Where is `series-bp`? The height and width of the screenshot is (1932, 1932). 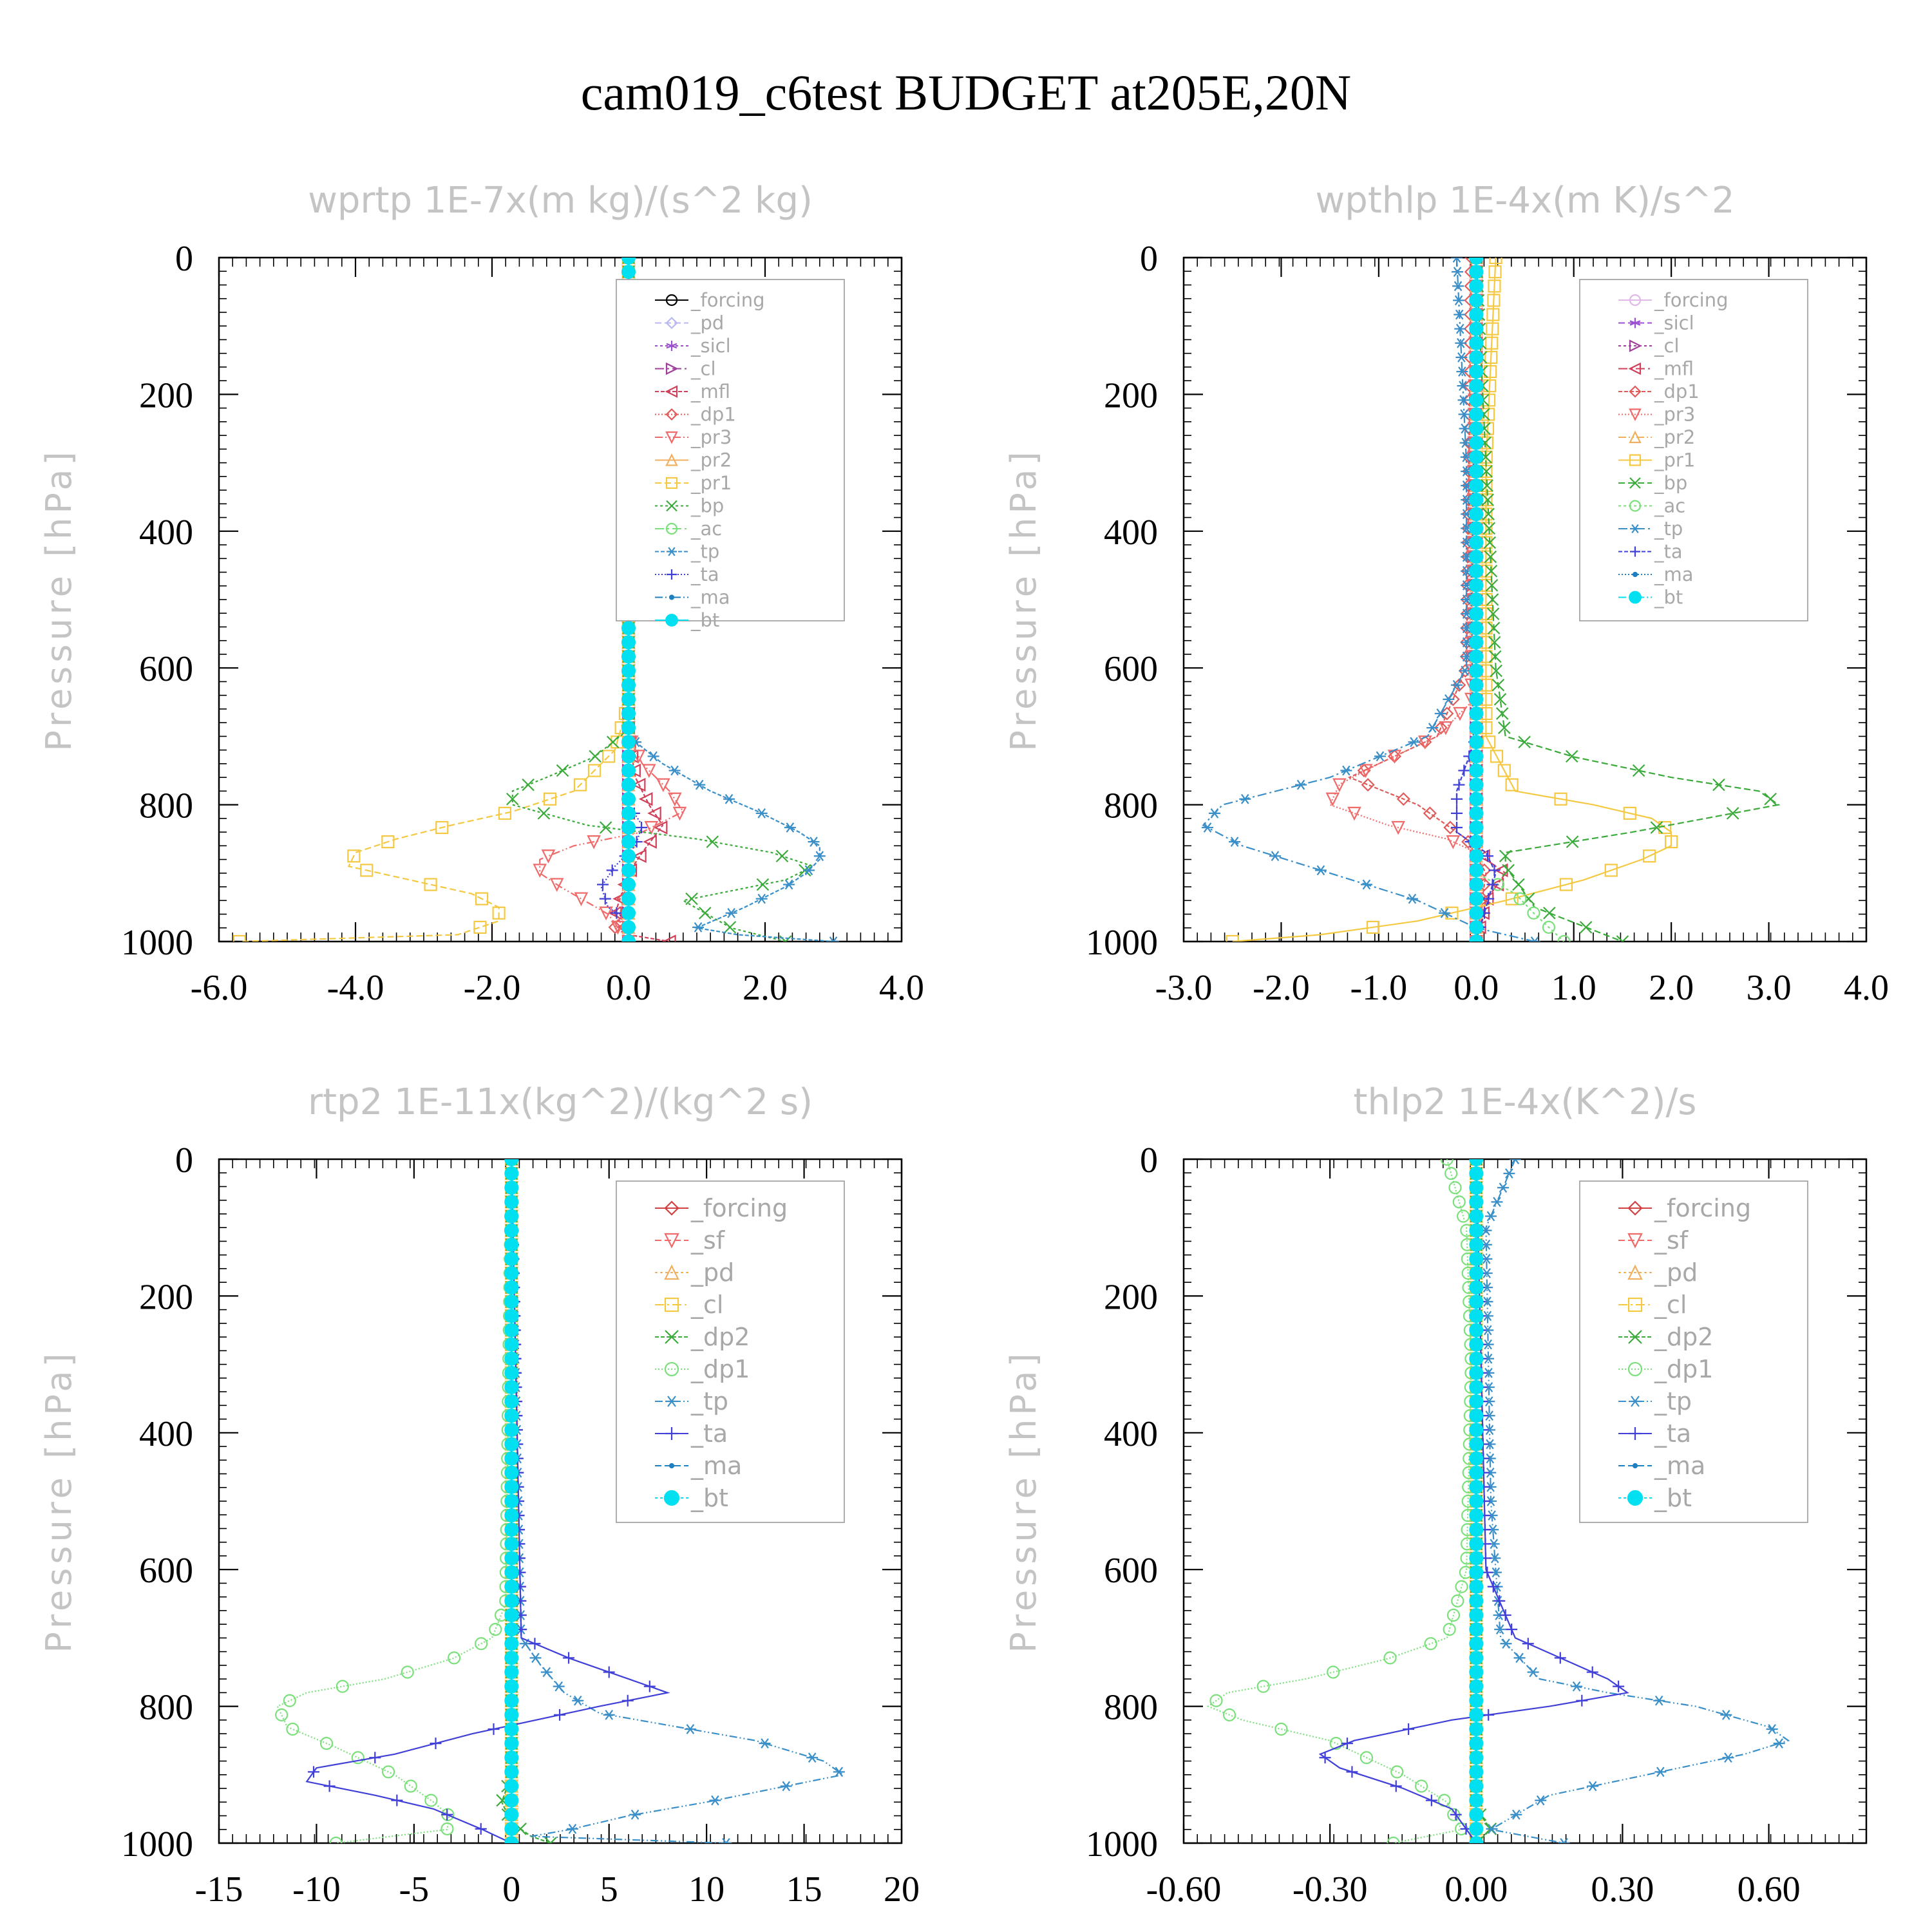 series-bp is located at coordinates (1626, 600).